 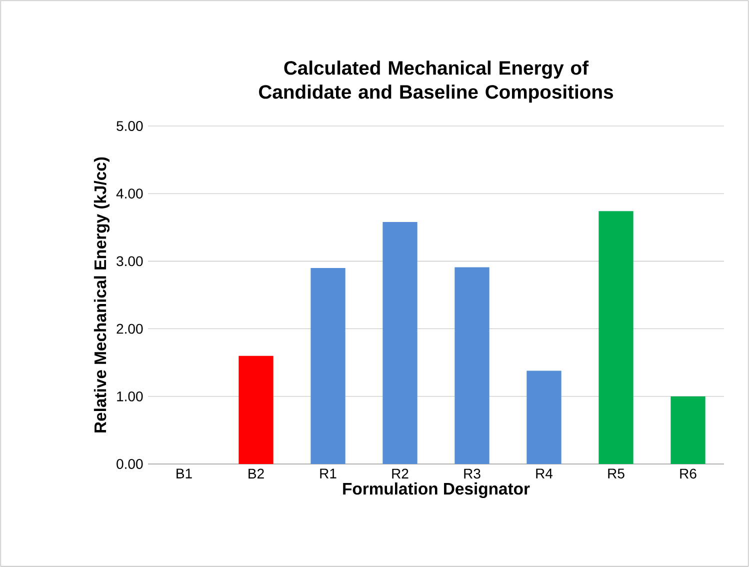 I want to click on y-tick-label: 4.00, so click(x=129, y=193).